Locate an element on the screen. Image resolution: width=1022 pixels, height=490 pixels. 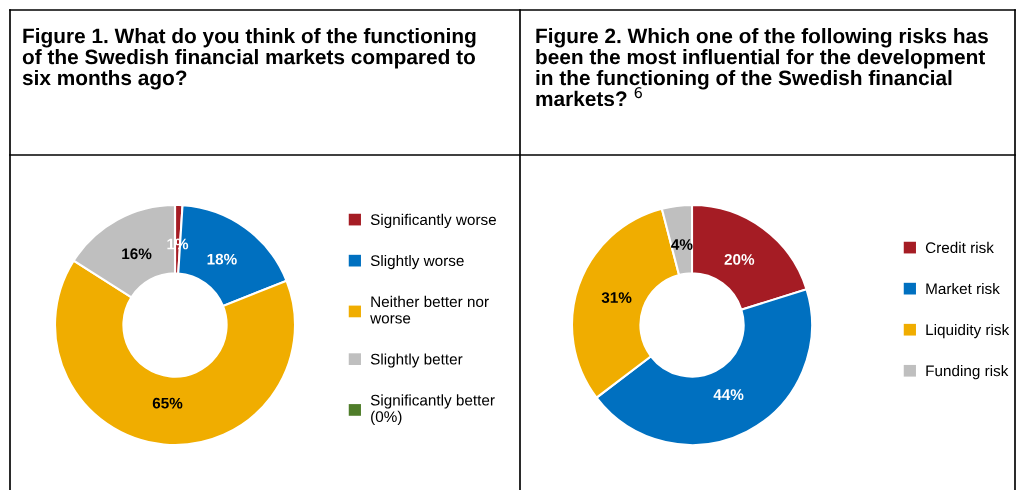
legend-label: Liquidity risk is located at coordinates (968, 331).